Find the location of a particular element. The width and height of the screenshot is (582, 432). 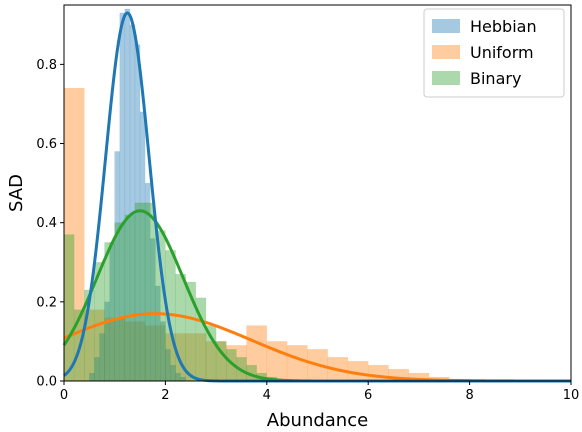

binary-legend-swatch is located at coordinates (446, 78).